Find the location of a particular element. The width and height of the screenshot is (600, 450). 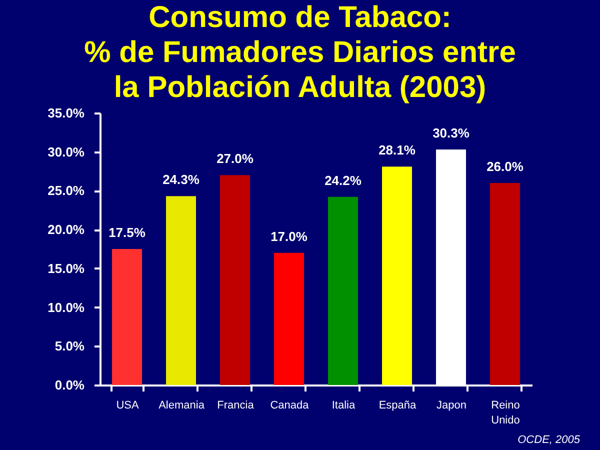

y-tick-label: 10.0% is located at coordinates (66, 307).